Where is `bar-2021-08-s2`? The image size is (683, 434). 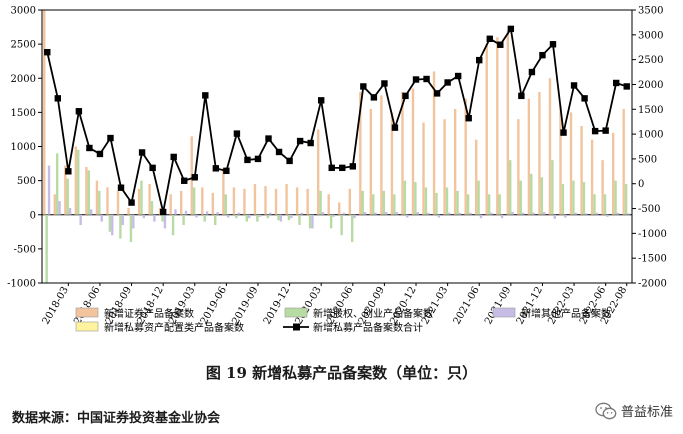
bar-2021-08-s2 is located at coordinates (499, 204).